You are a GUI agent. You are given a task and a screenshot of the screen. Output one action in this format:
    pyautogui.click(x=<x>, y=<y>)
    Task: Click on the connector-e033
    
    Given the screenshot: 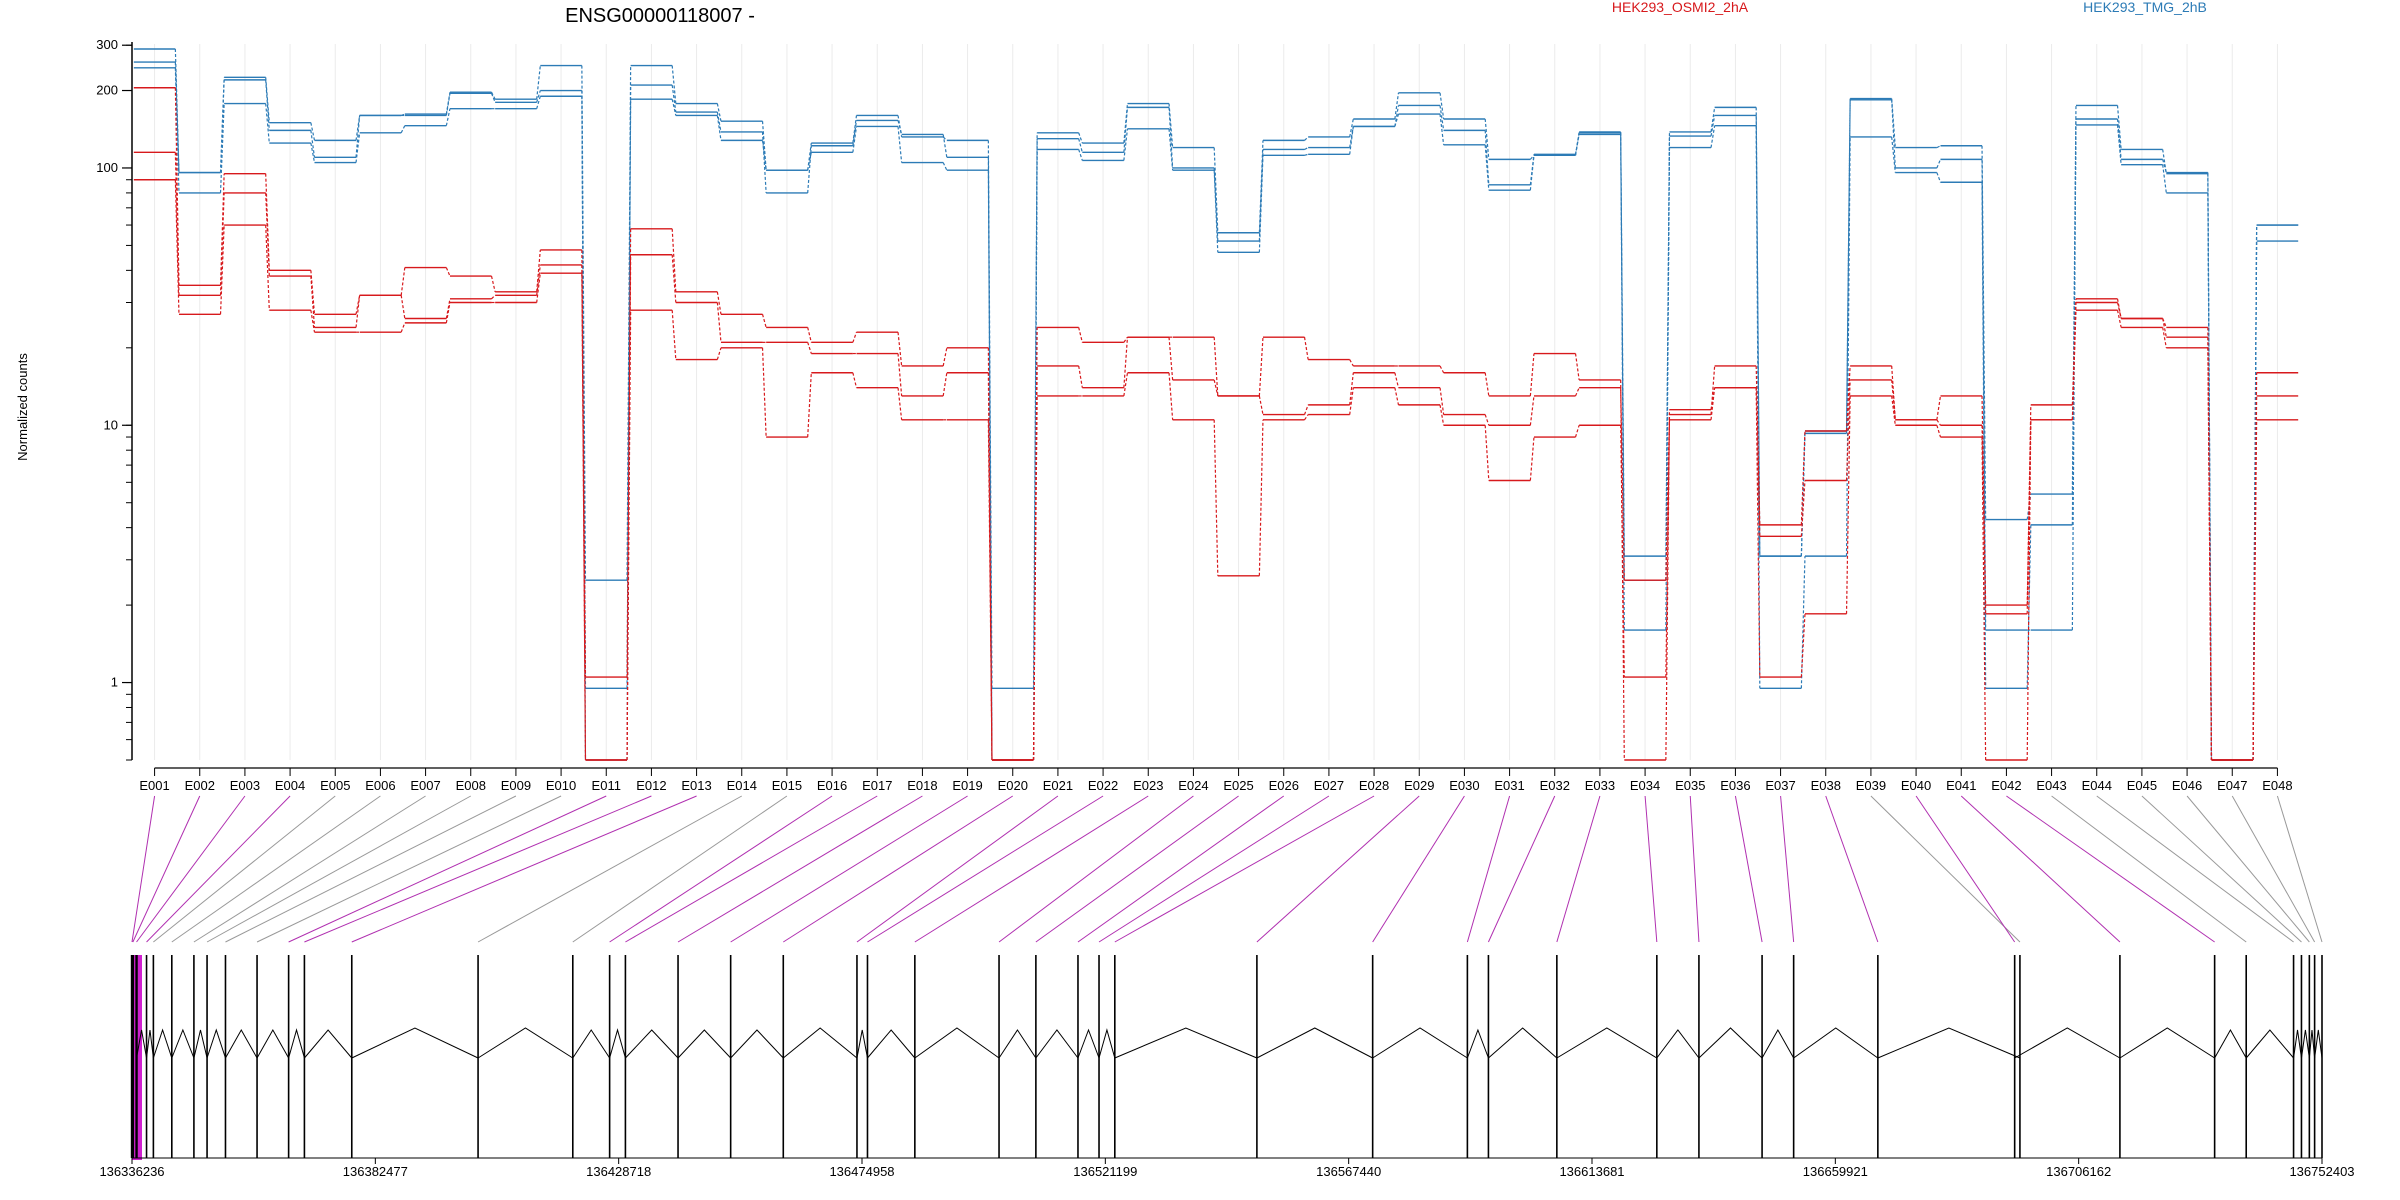 What is the action you would take?
    pyautogui.click(x=1578, y=869)
    